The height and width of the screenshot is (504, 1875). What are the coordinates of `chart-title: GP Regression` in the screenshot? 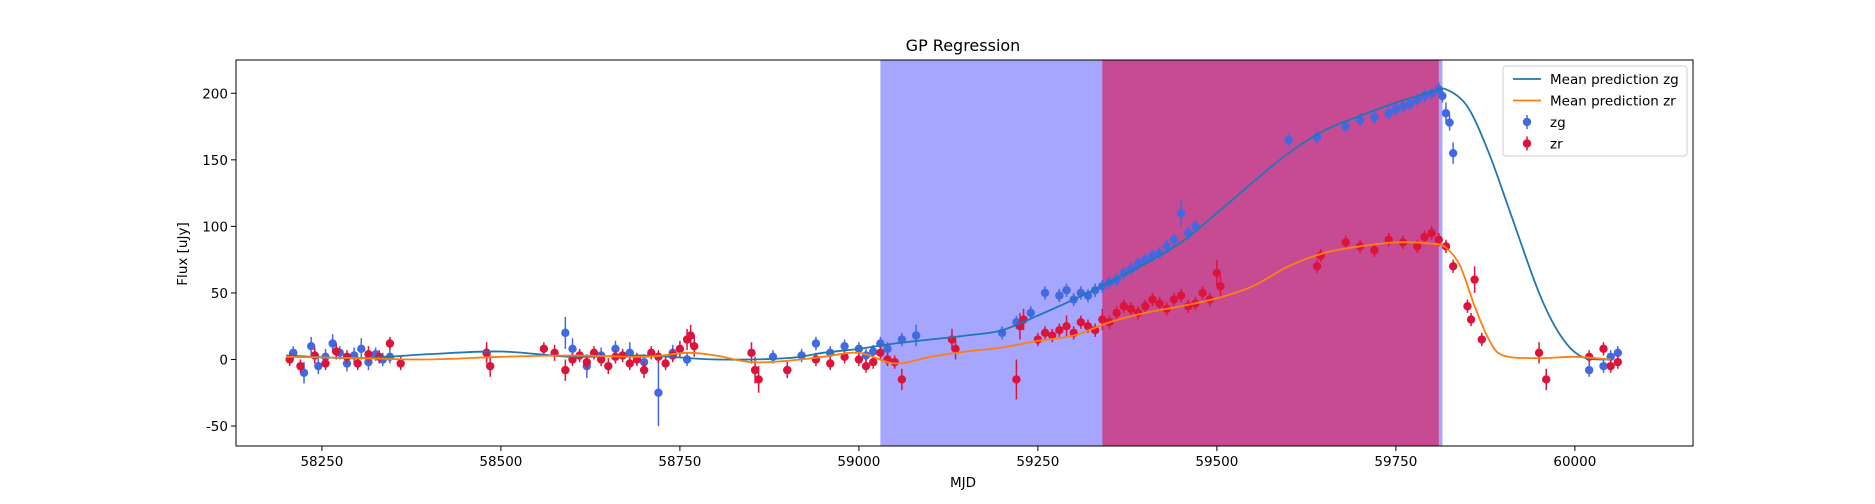 It's located at (963, 45).